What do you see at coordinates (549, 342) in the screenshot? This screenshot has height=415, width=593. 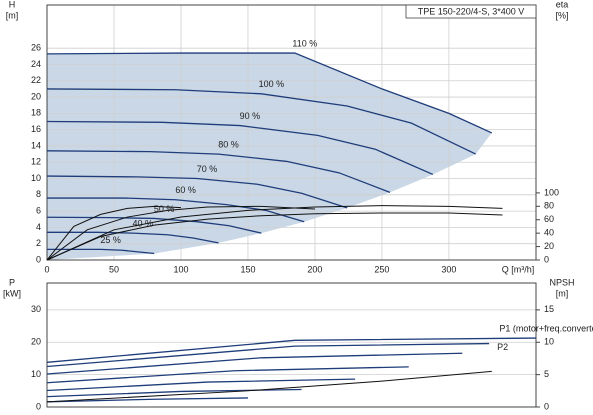 I see `y2-tick-label: 10` at bounding box center [549, 342].